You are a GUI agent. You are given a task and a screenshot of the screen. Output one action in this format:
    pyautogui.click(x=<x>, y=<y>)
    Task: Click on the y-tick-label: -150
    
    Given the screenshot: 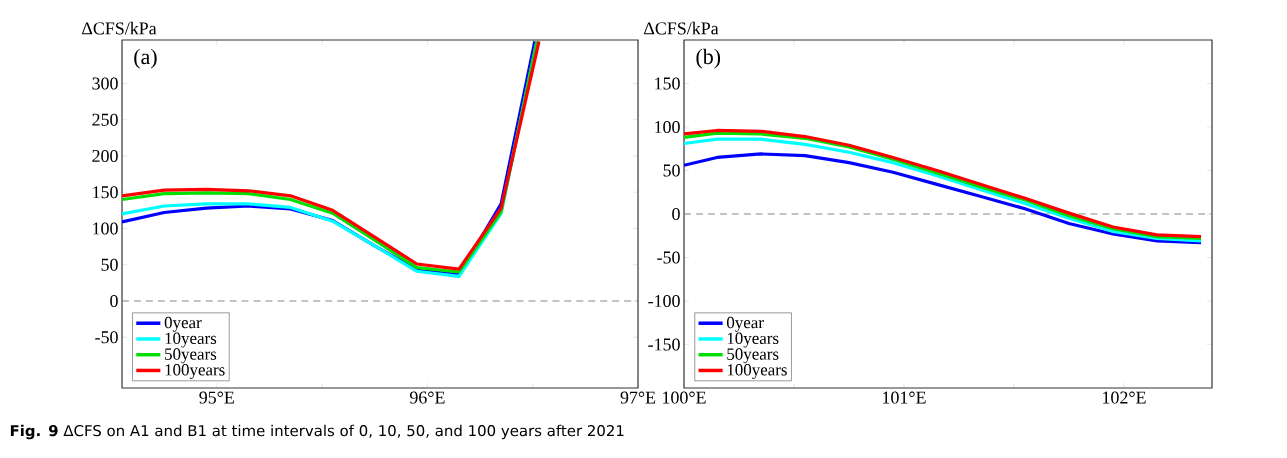 What is the action you would take?
    pyautogui.click(x=664, y=344)
    